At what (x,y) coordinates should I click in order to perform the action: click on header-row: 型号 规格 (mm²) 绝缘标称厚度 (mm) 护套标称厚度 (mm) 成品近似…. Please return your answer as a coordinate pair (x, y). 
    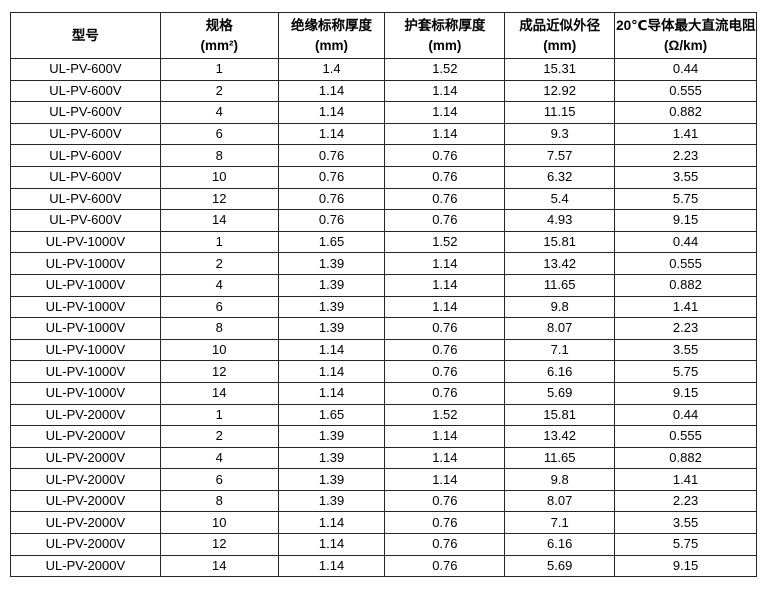
    Looking at the image, I should click on (383, 35).